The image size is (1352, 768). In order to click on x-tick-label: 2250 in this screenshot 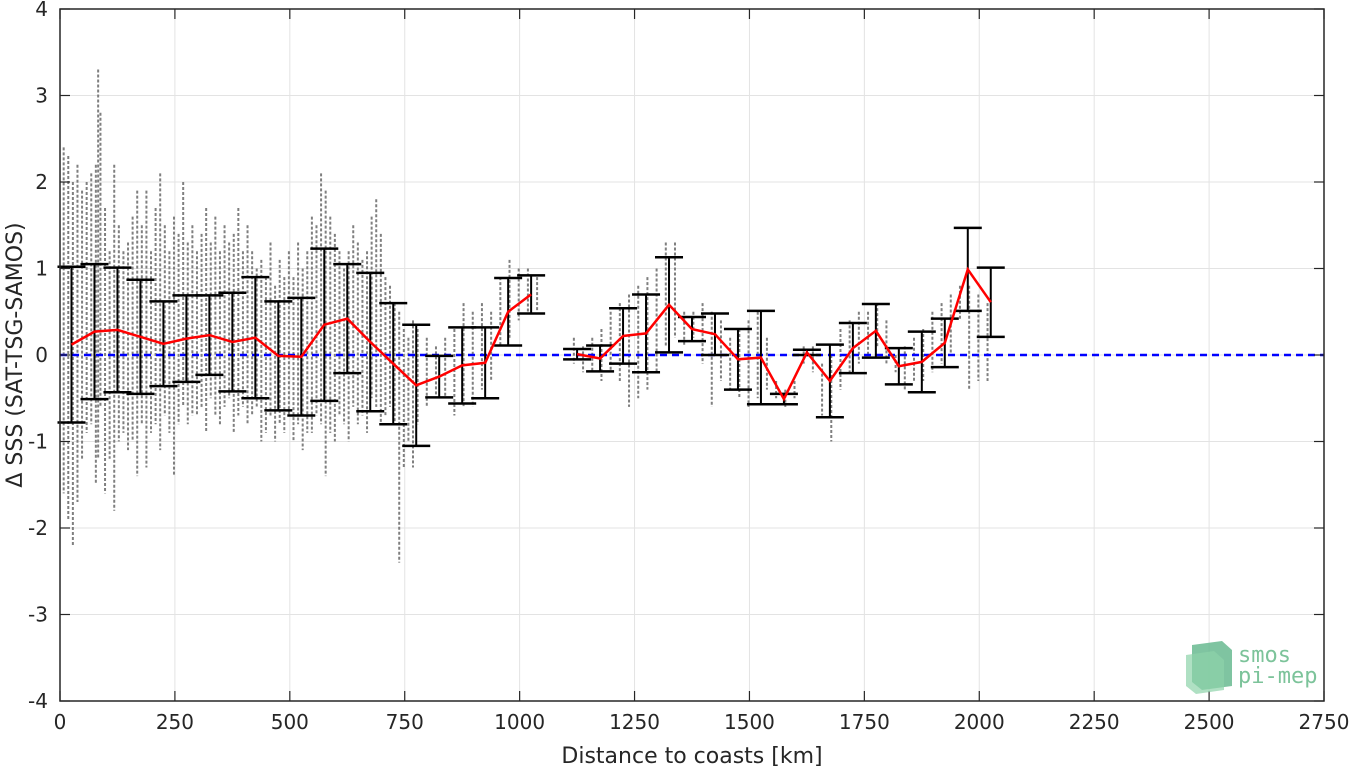, I will do `click(1094, 722)`.